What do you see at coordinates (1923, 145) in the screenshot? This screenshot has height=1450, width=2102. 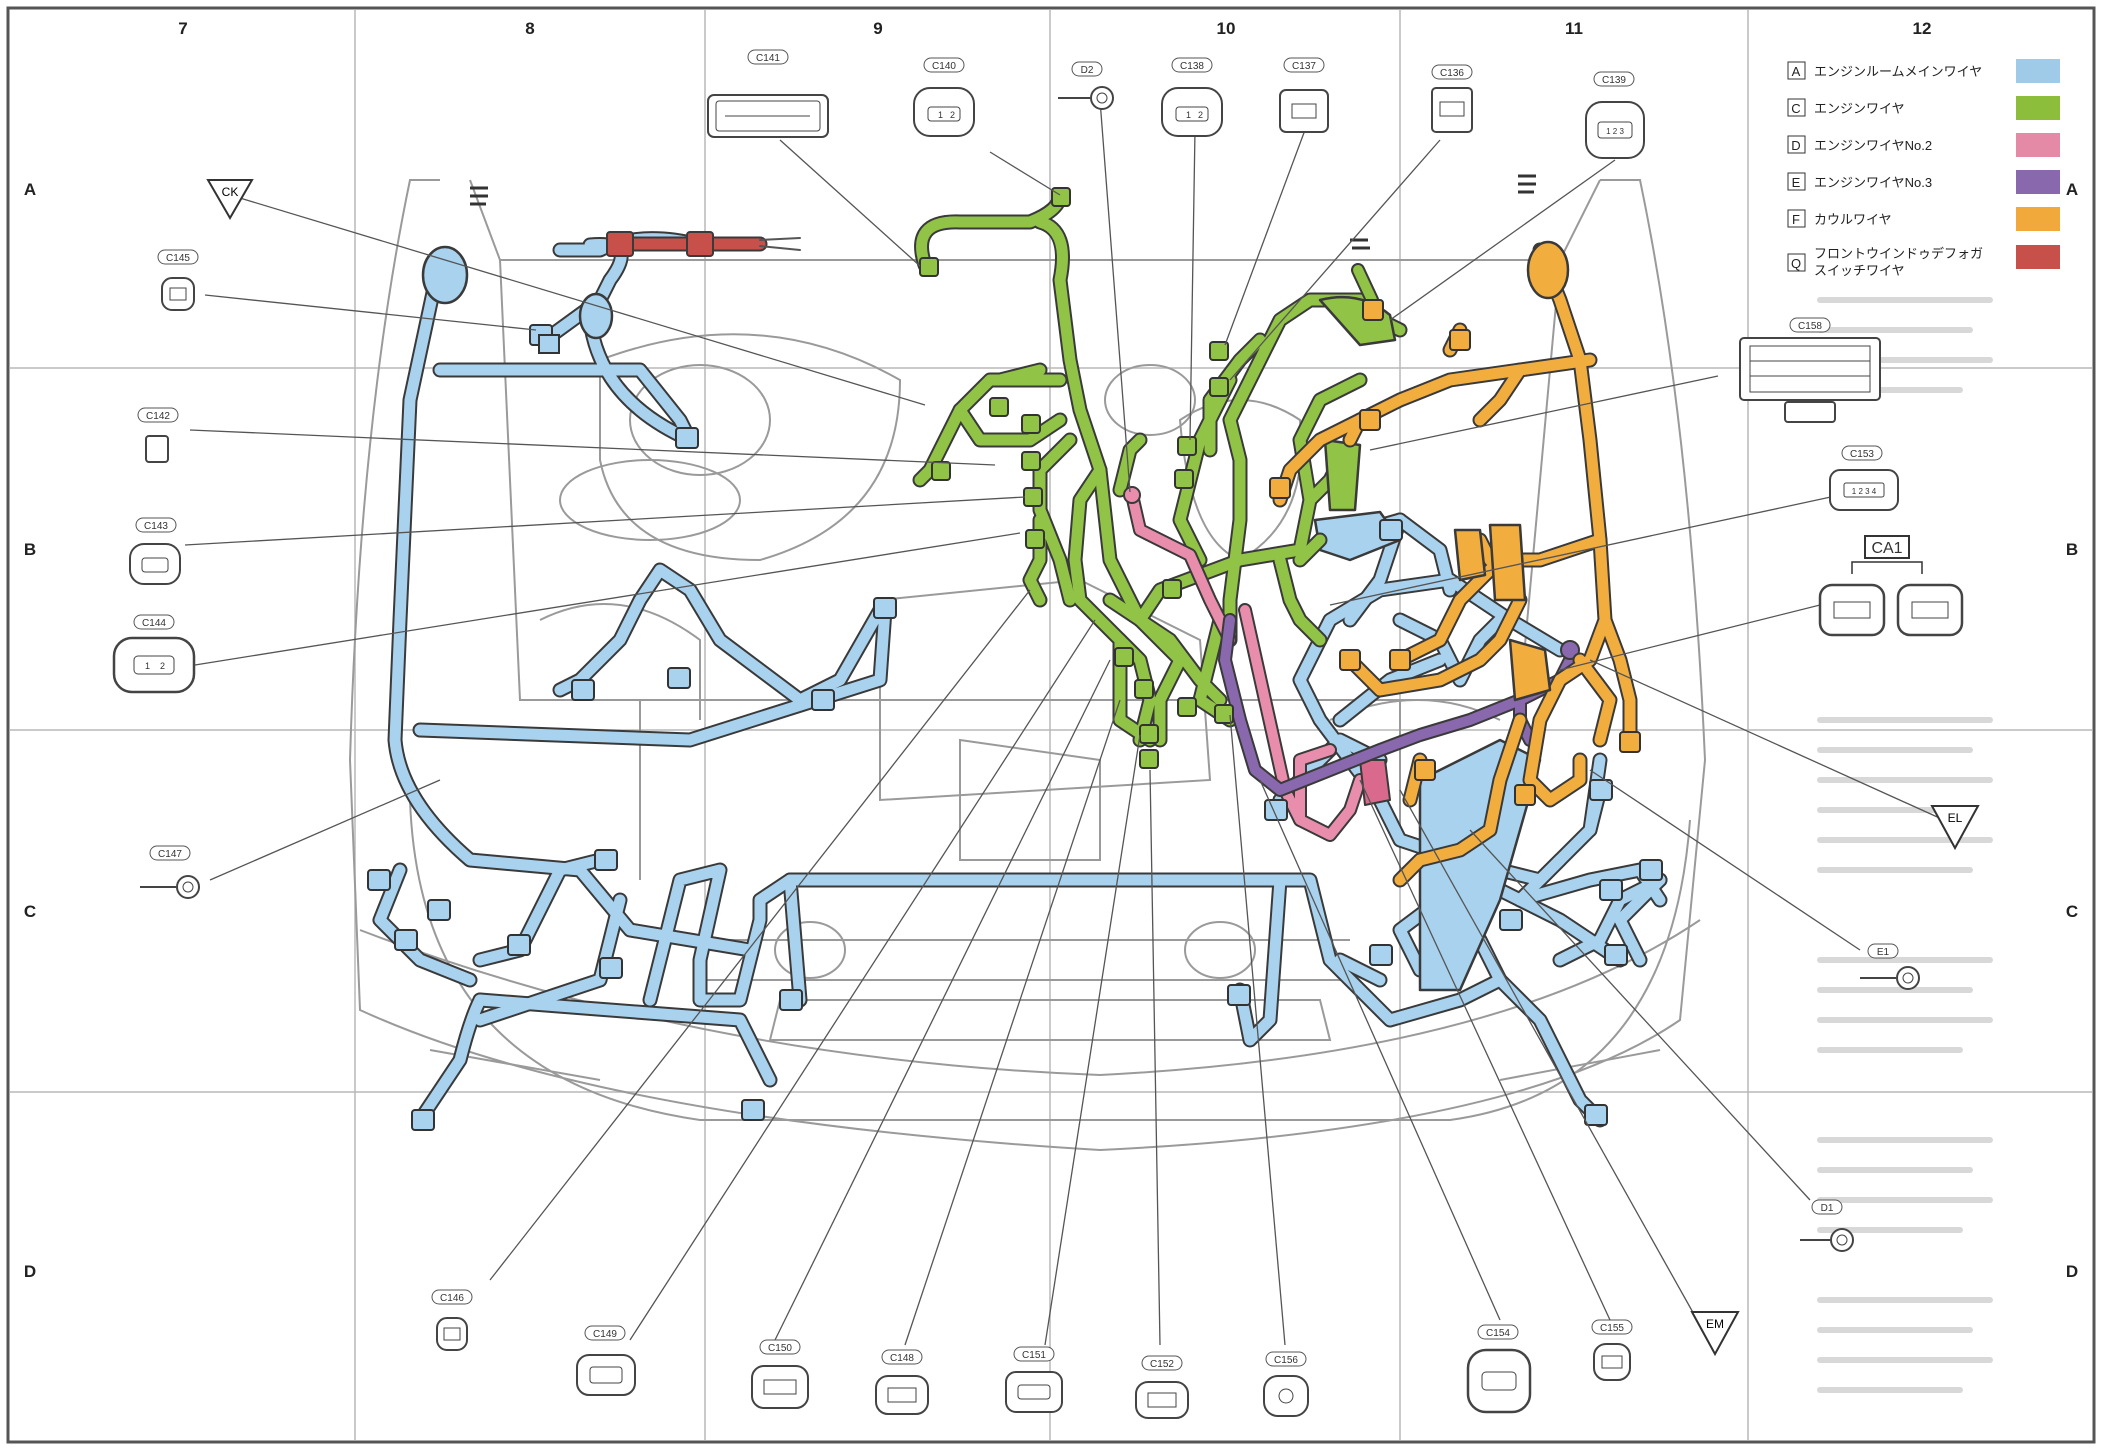 I see `legend-item-d: D エンジンワイヤNo.2` at bounding box center [1923, 145].